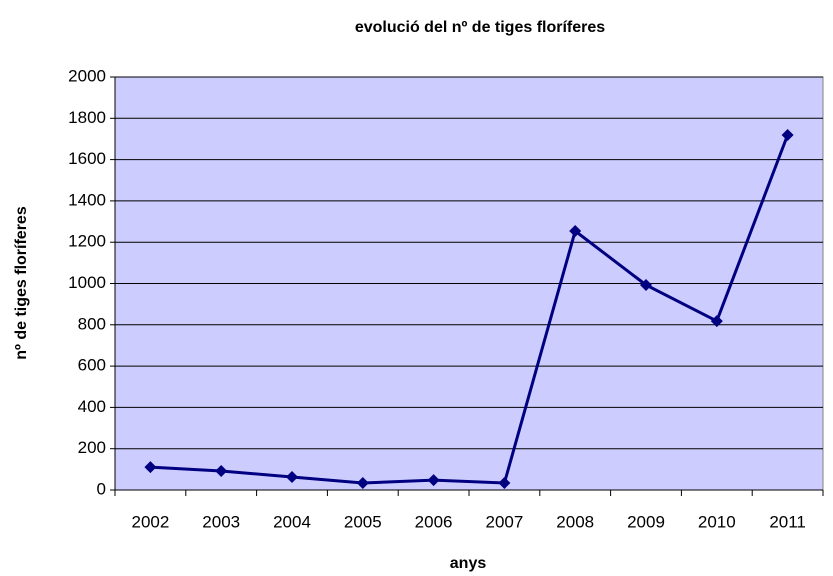 The width and height of the screenshot is (833, 576). I want to click on y-tick-label: 1600, so click(87, 158).